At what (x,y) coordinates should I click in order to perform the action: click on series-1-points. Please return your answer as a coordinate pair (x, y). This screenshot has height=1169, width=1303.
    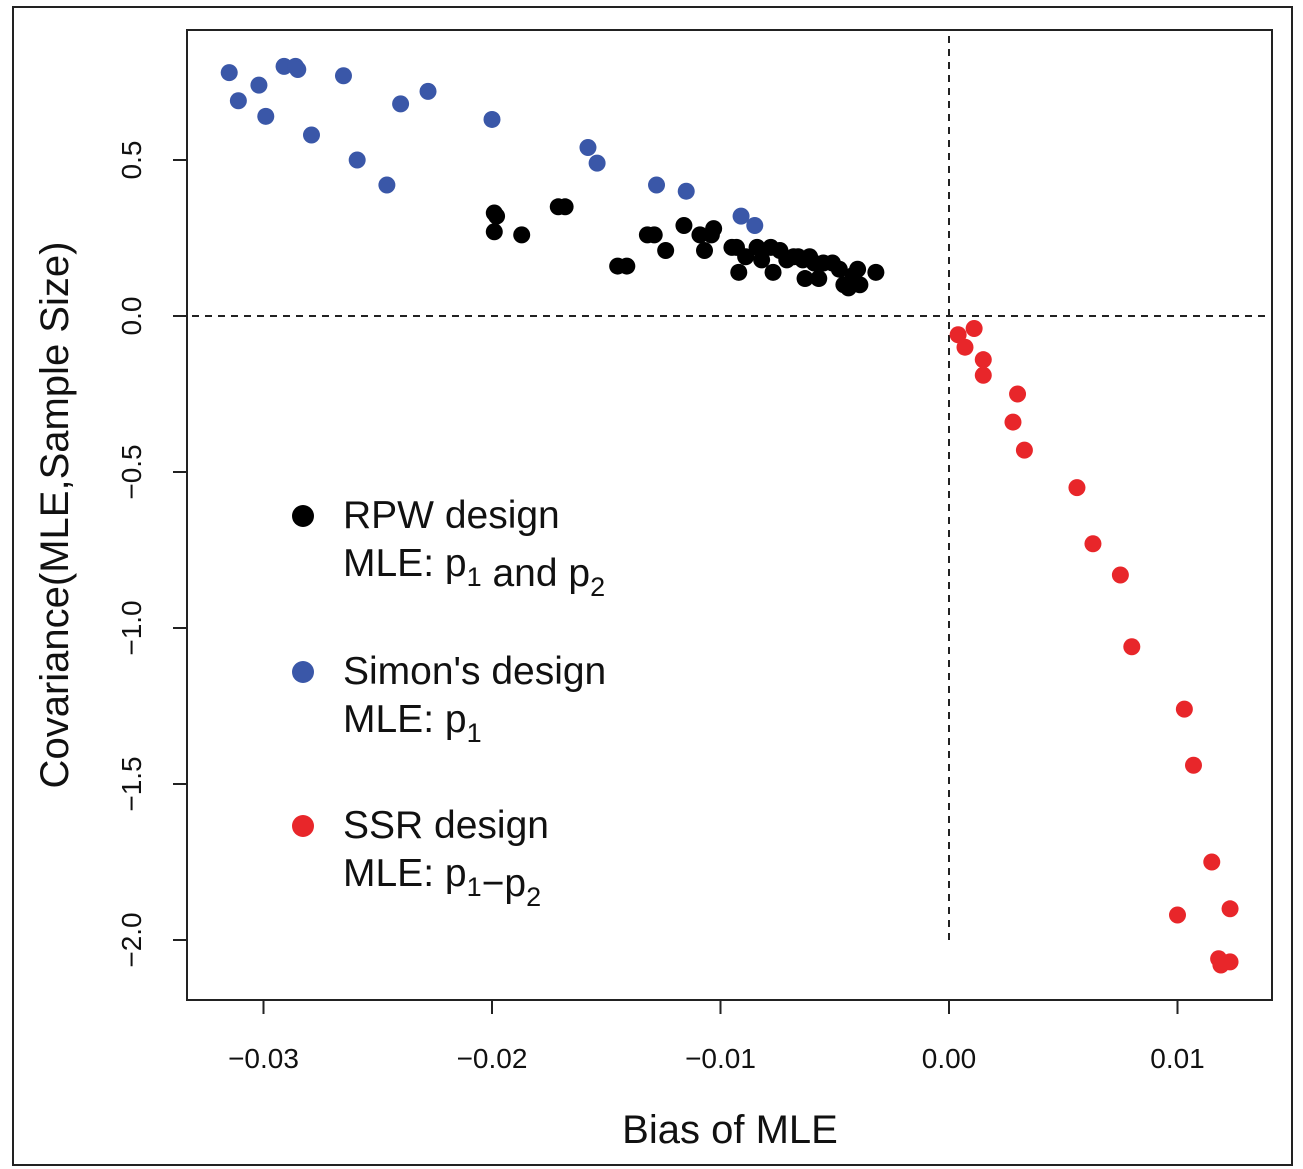
    Looking at the image, I should click on (685, 247).